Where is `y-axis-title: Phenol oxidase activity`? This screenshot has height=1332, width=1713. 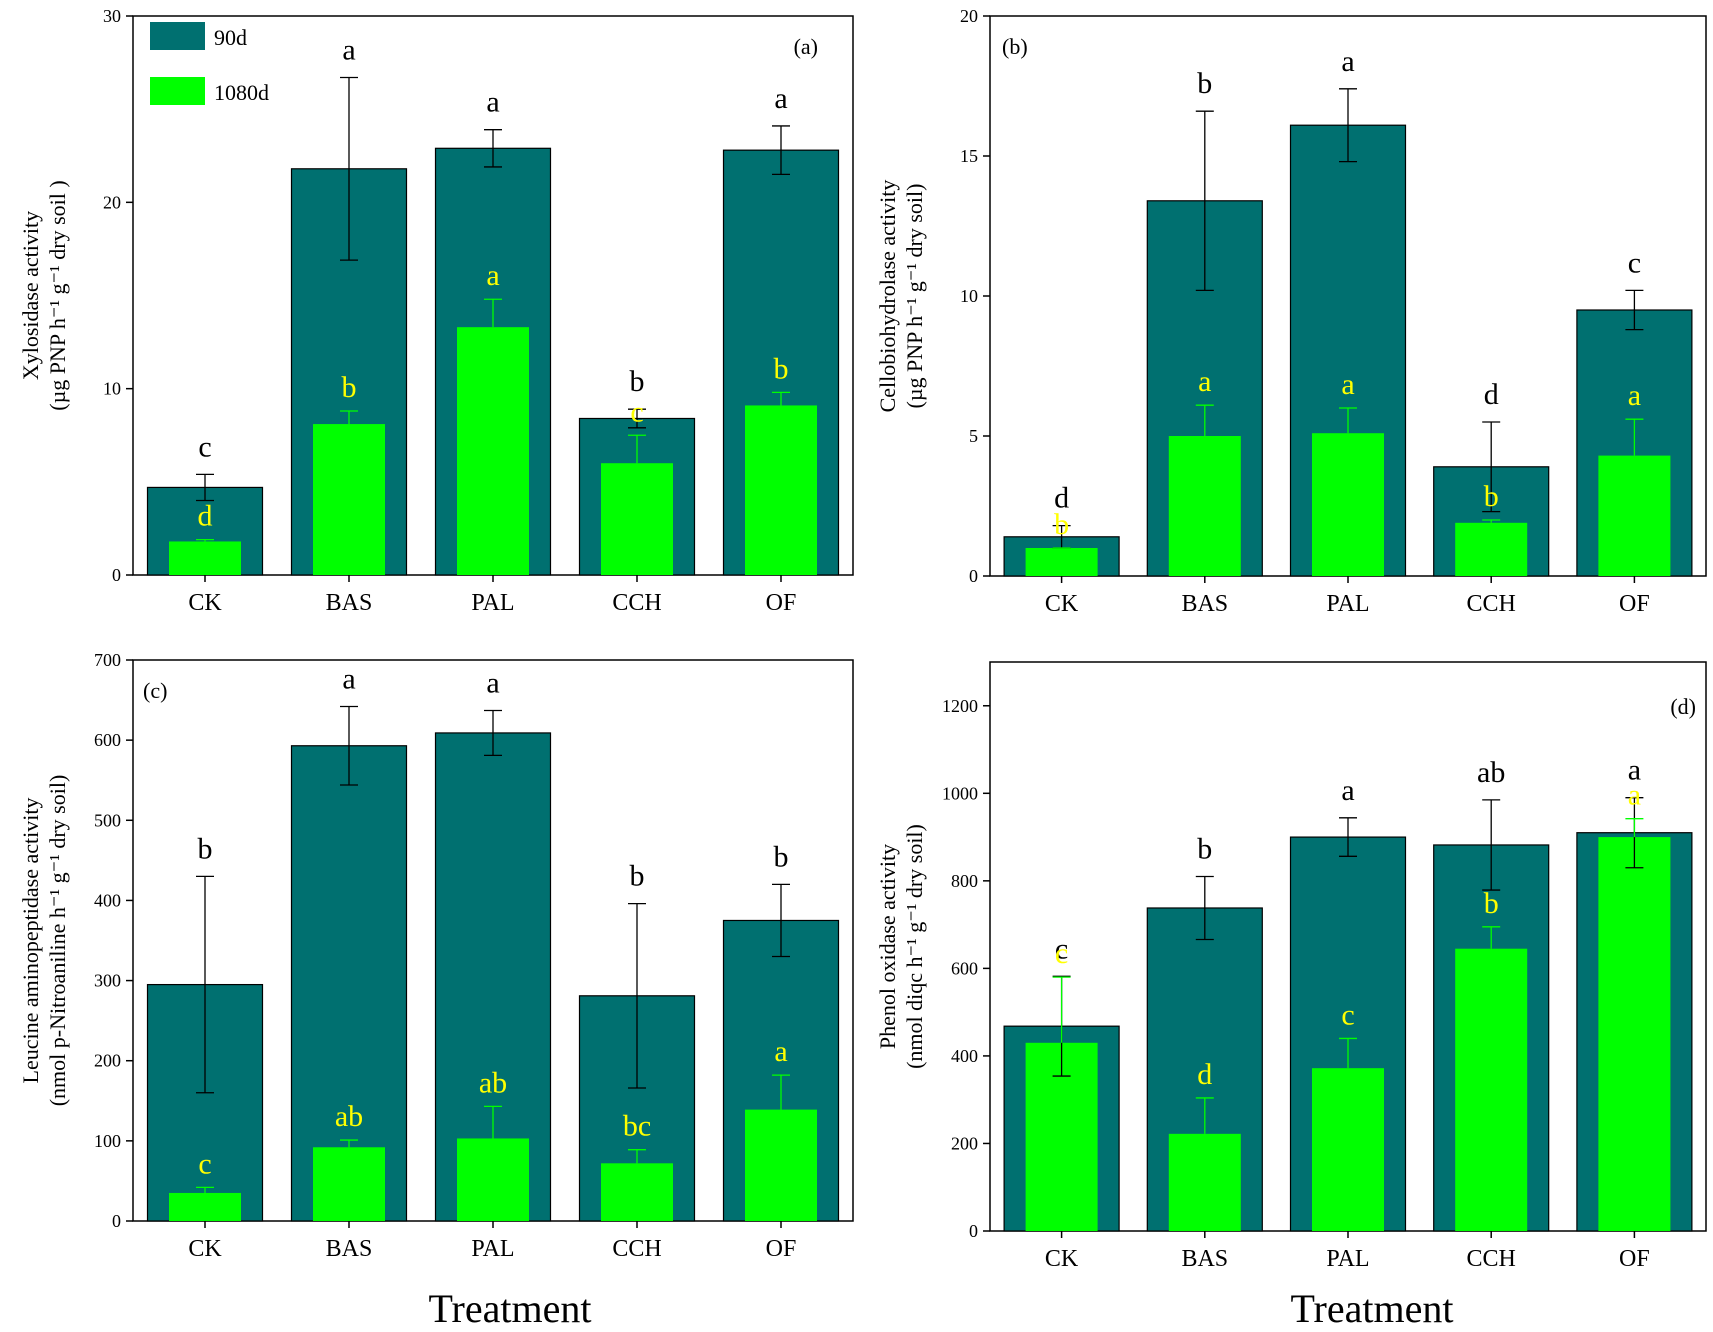 y-axis-title: Phenol oxidase activity is located at coordinates (887, 946).